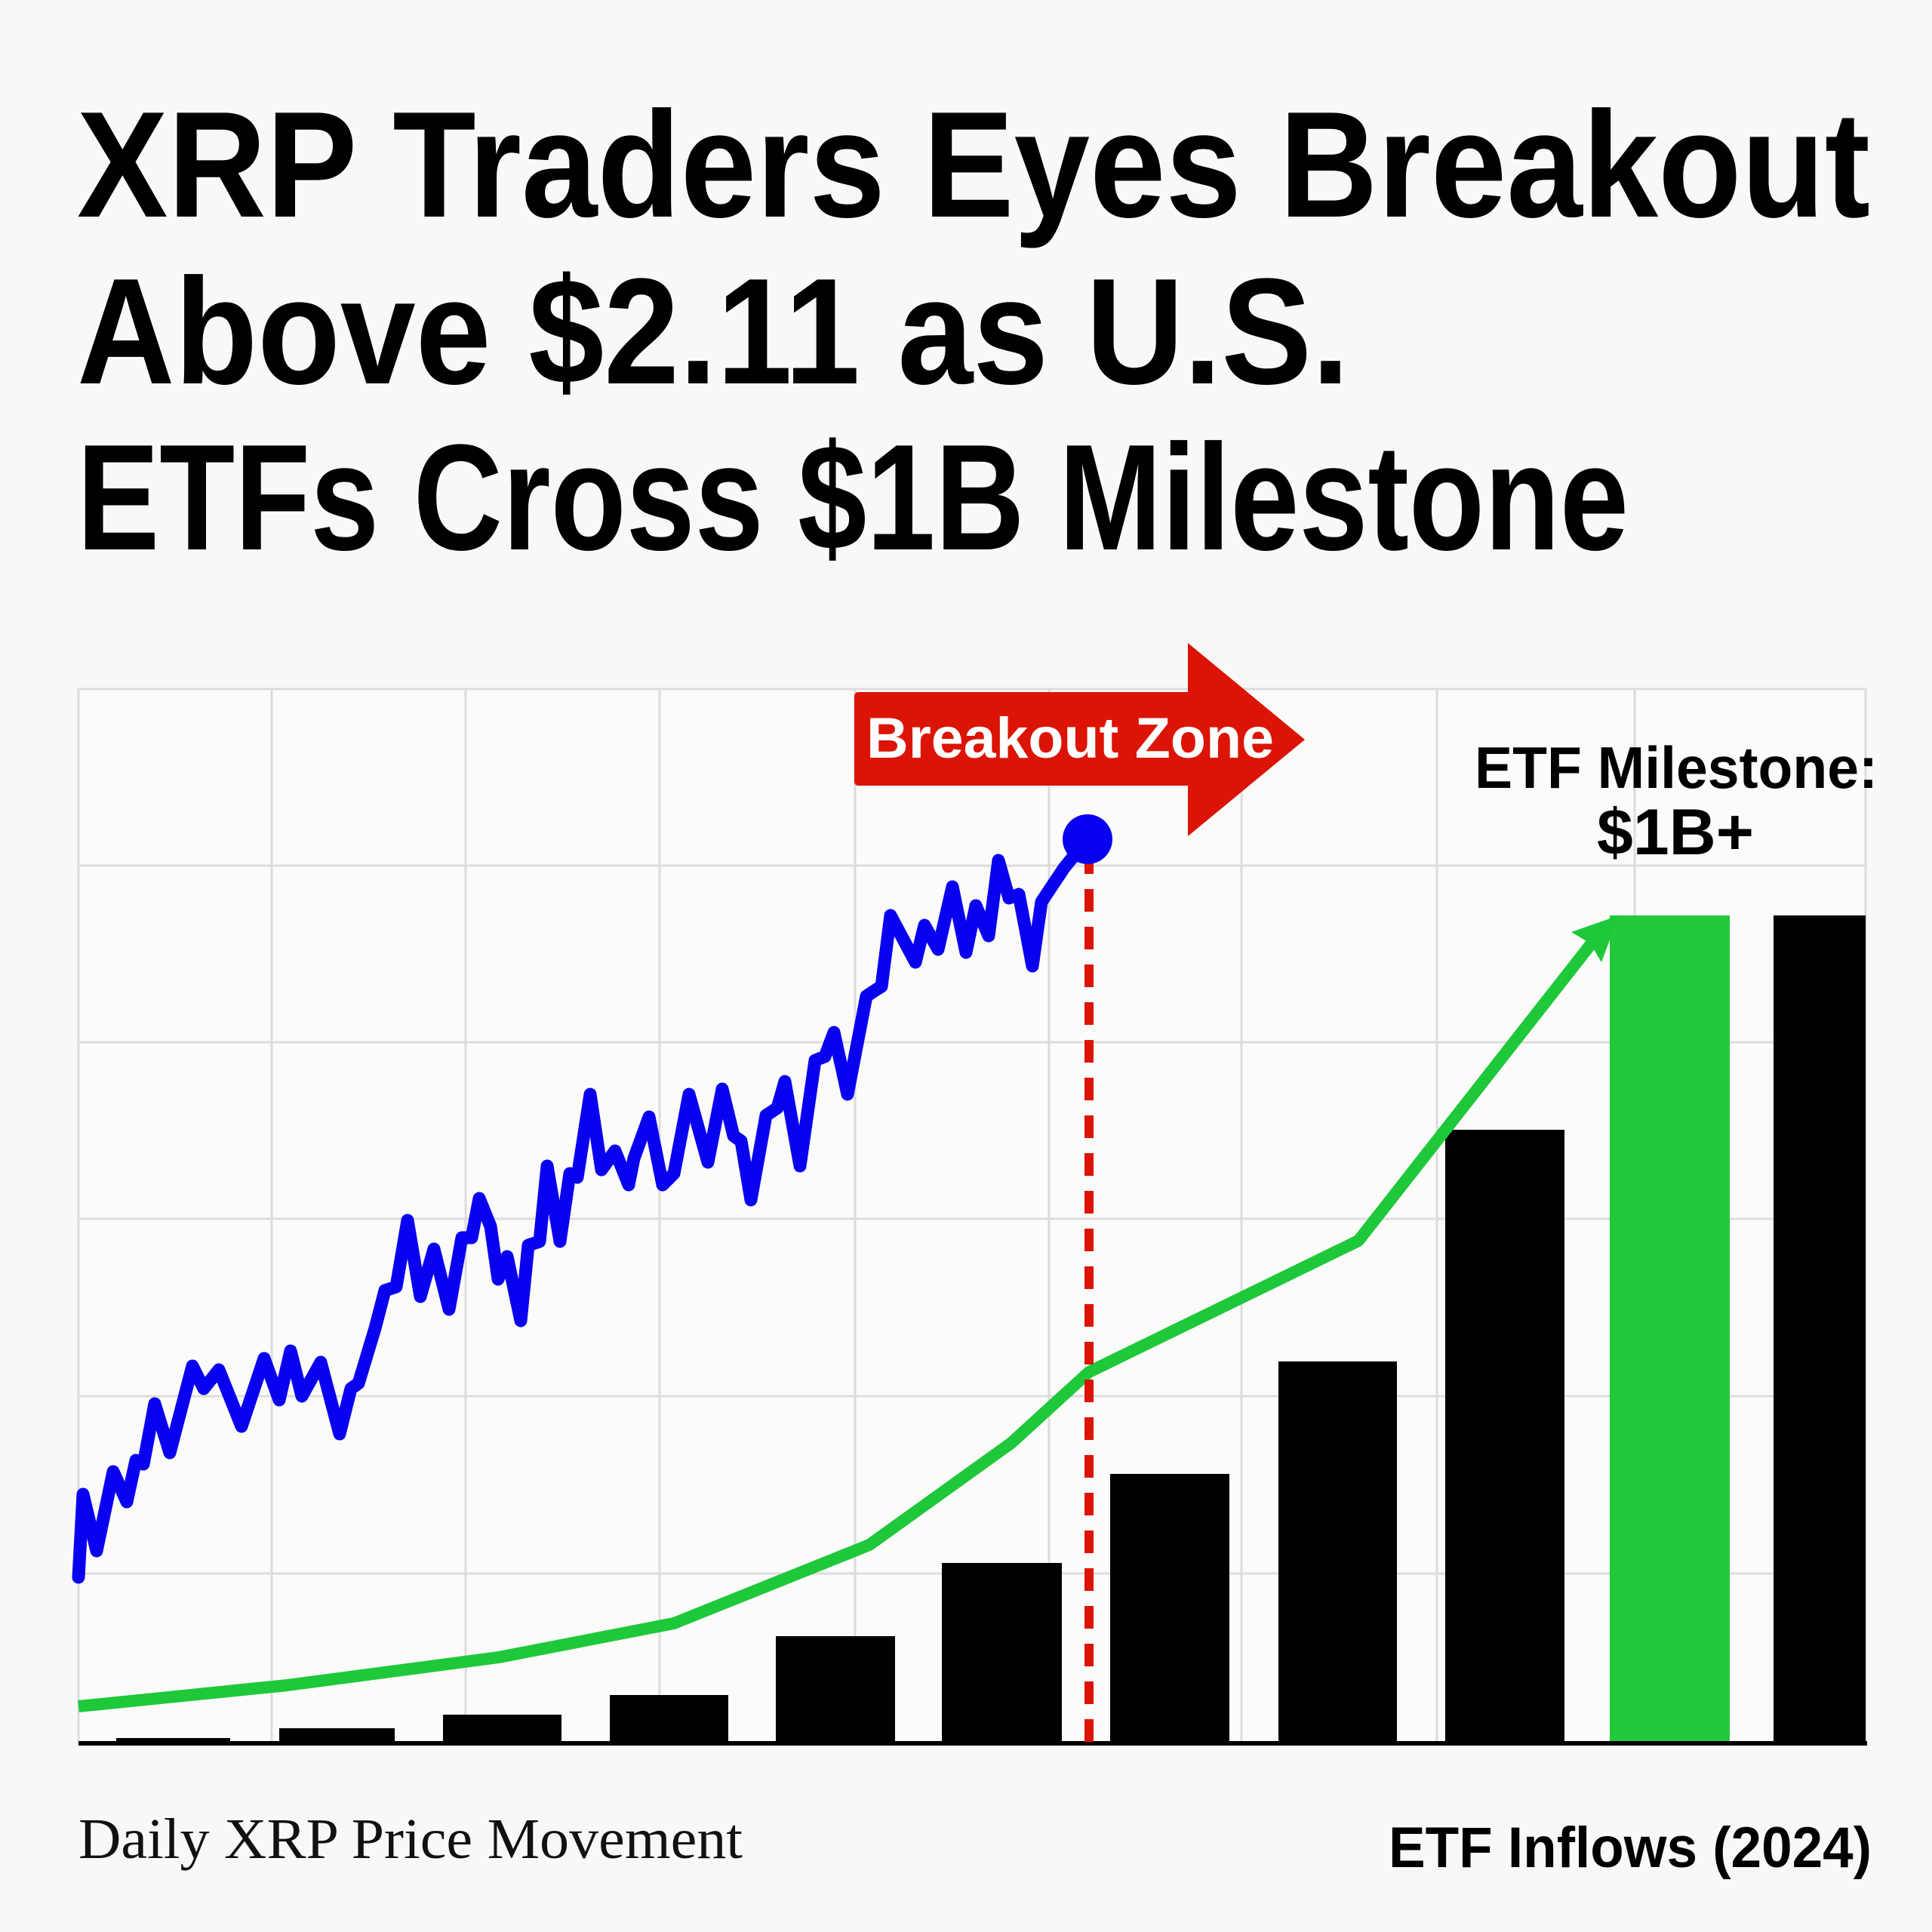 The image size is (1932, 1932). Describe the element at coordinates (1676, 767) in the screenshot. I see `milestone-title: ETF Milestone:` at that location.